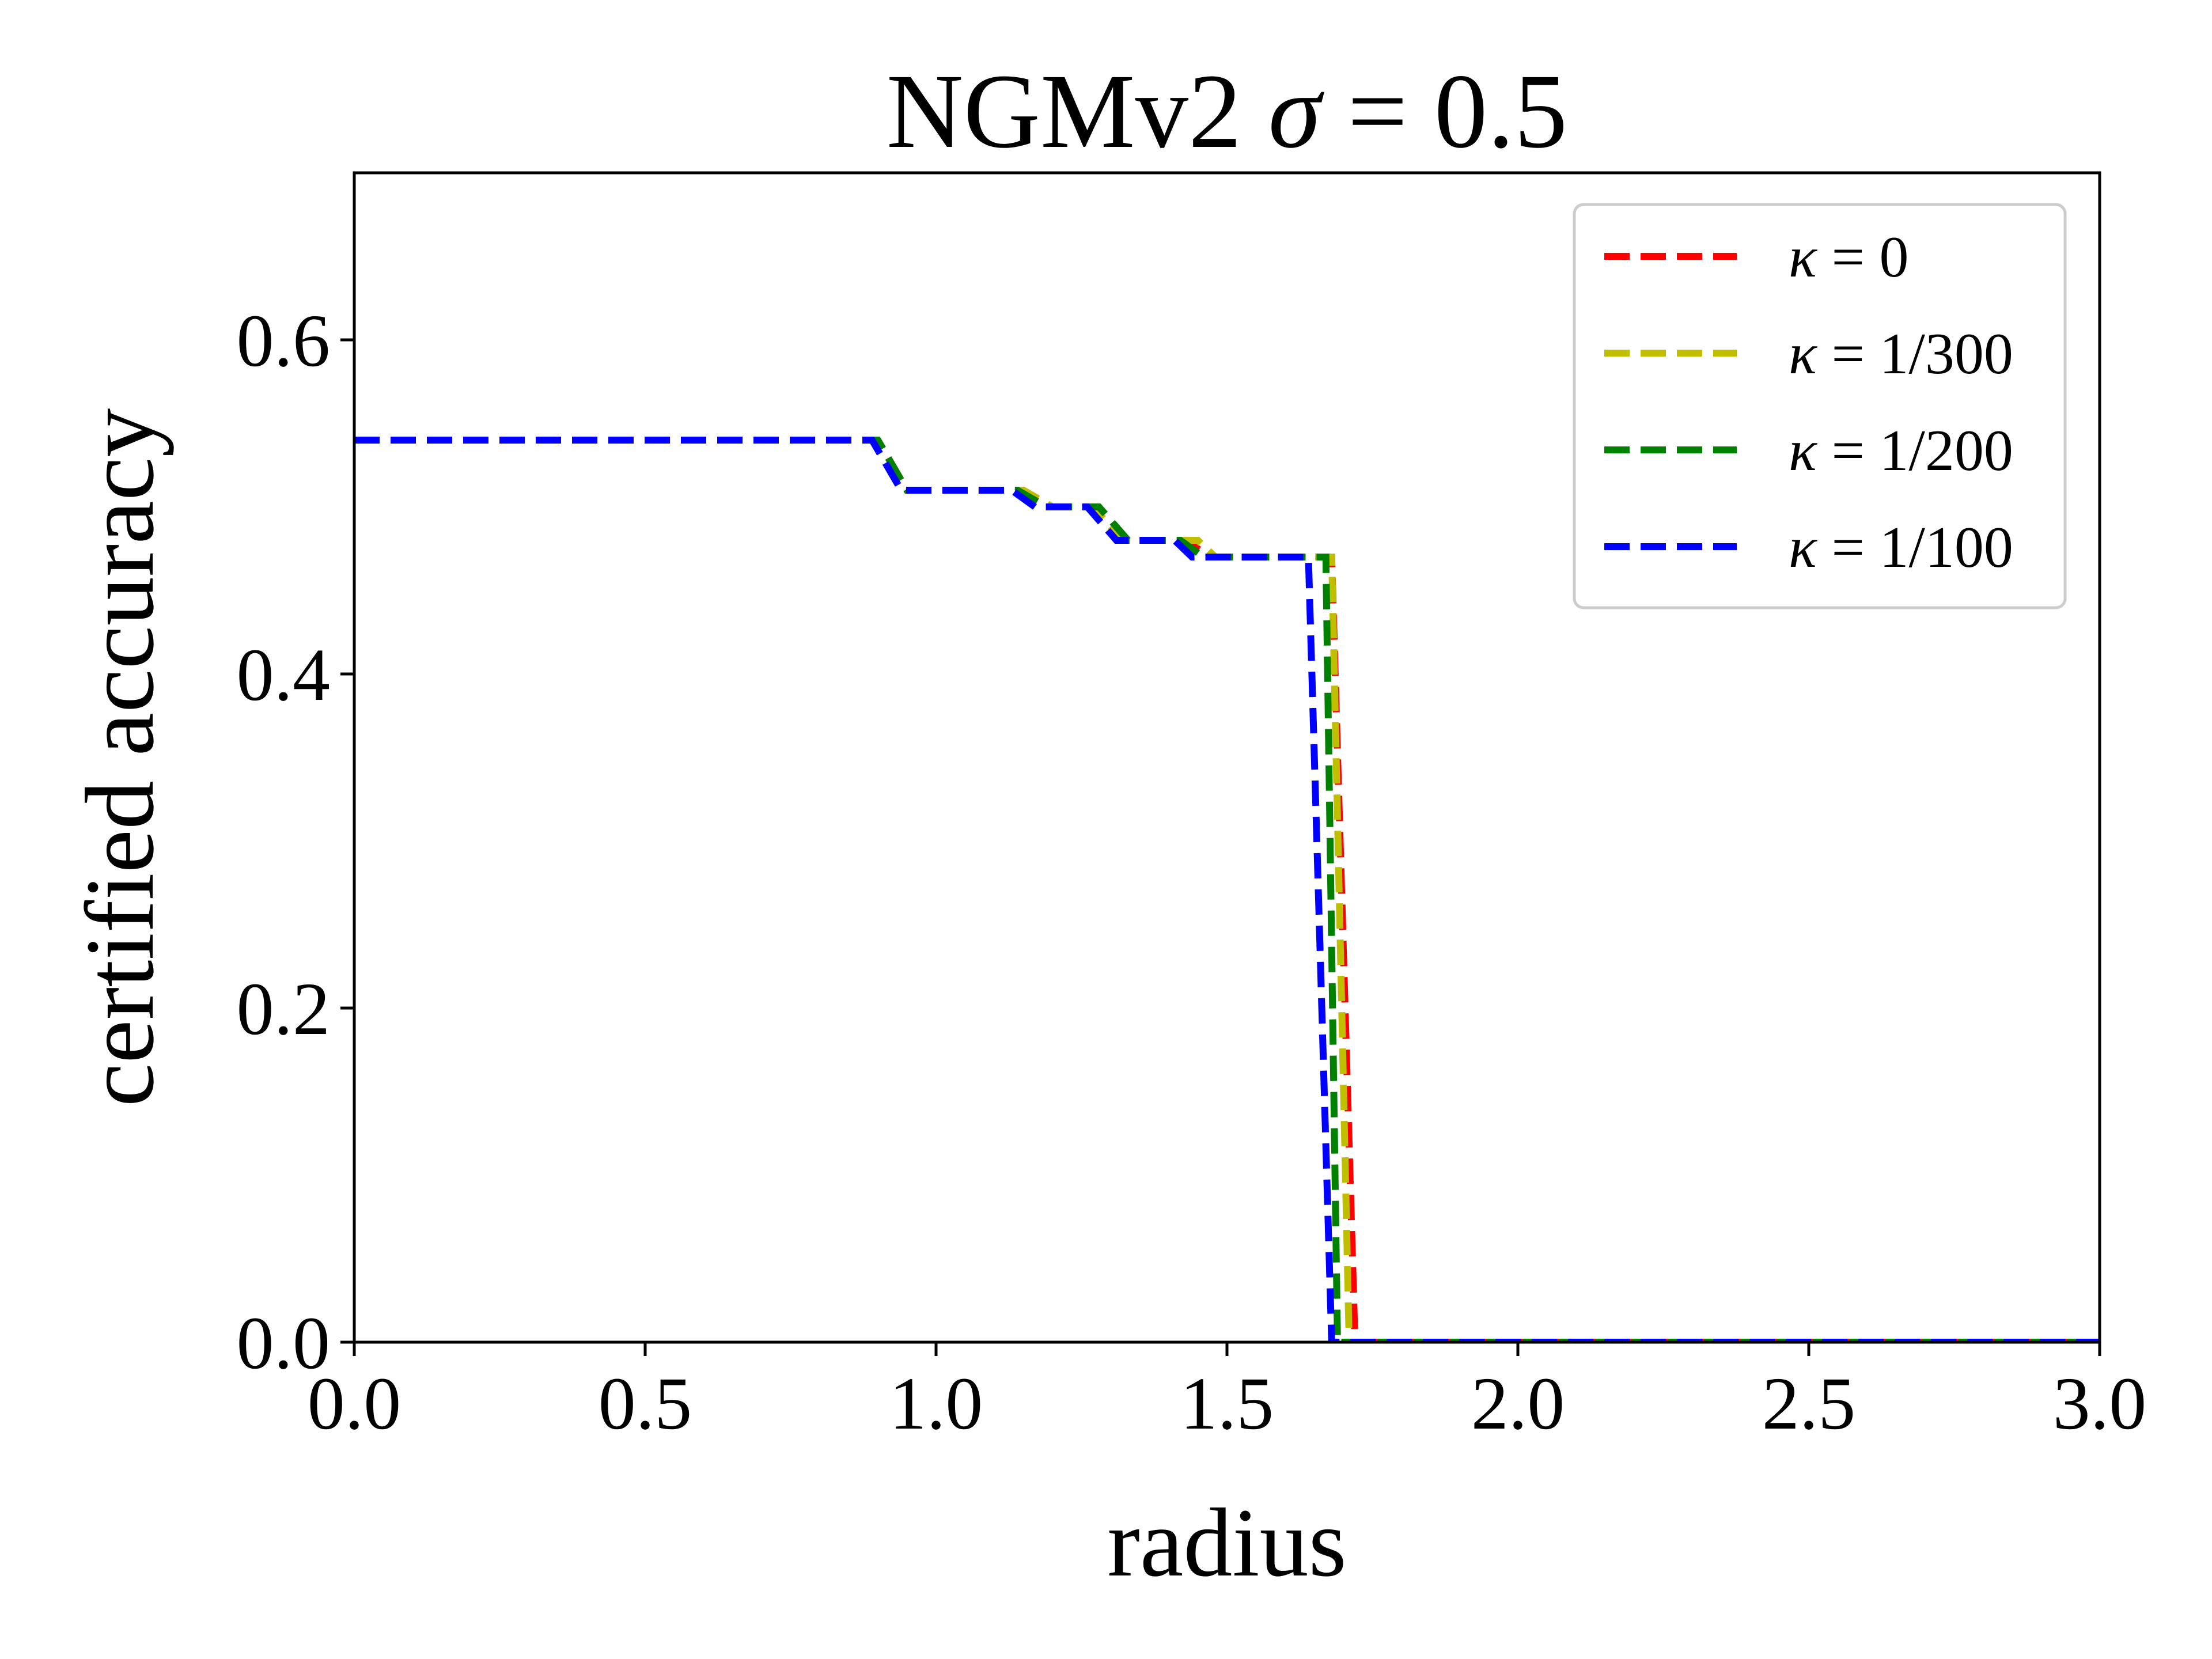 The image size is (2212, 1659). I want to click on legend-value: = 1/300, so click(1915, 354).